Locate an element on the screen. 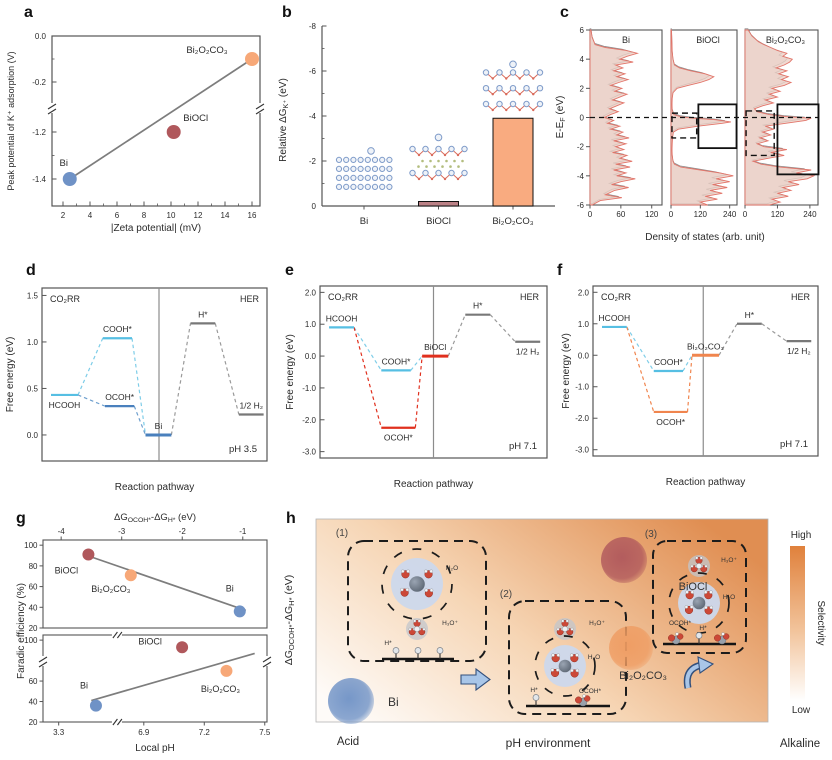 The height and width of the screenshot is (760, 832). molecule-label-ocoh: OCOH* is located at coordinates (590, 691).